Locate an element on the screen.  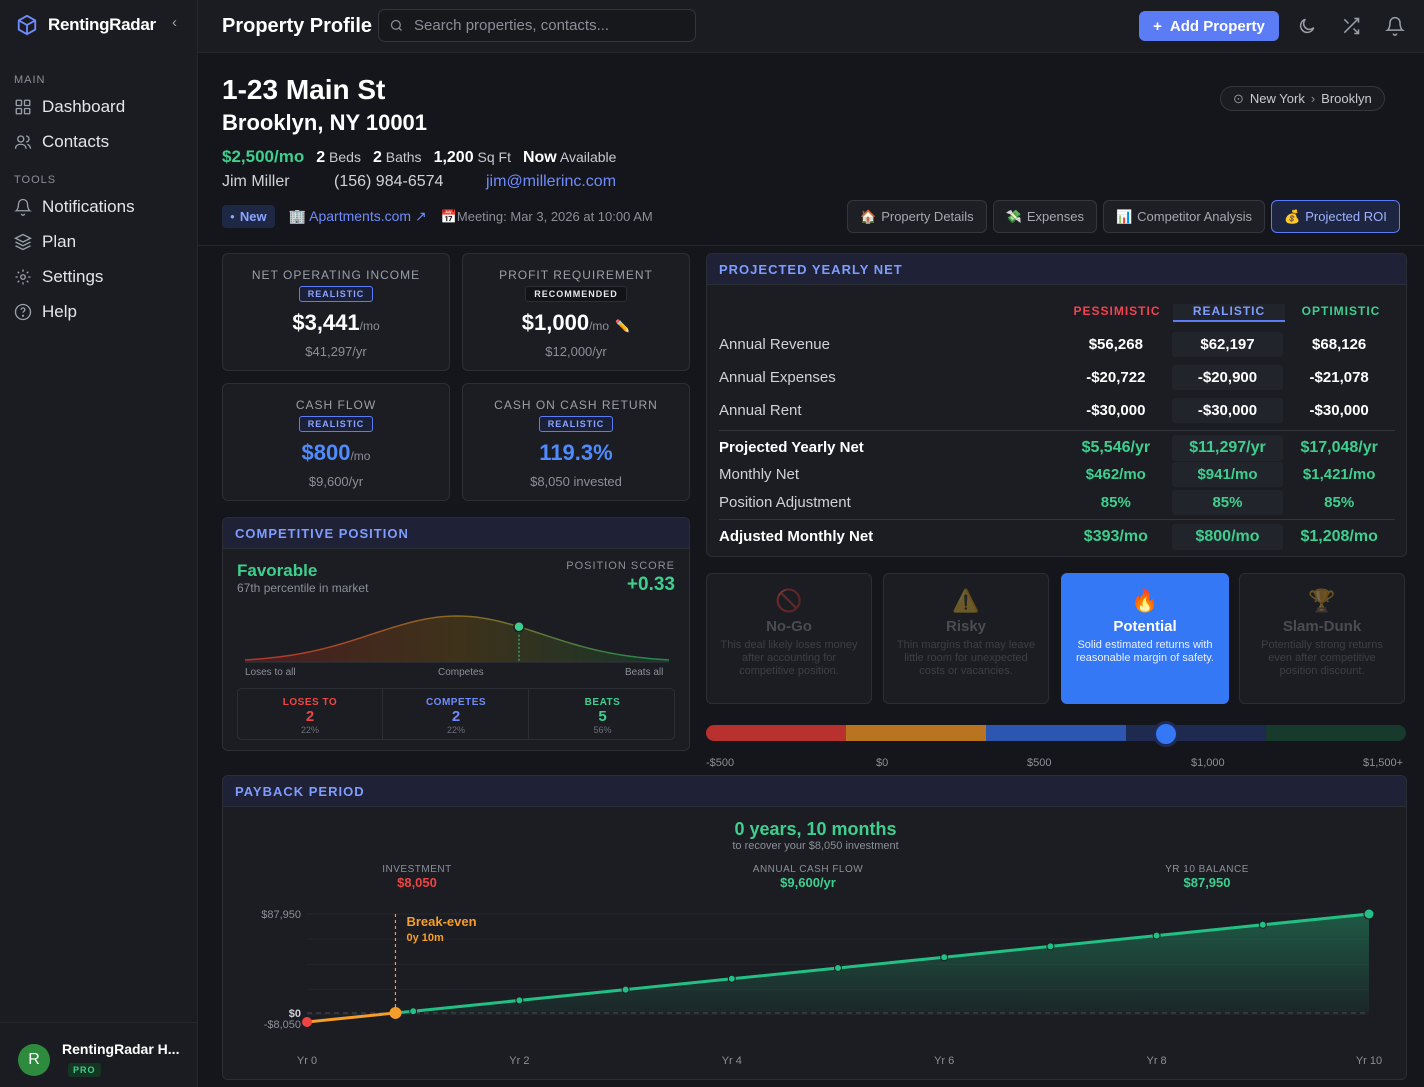
sqft-label: Sq Ft is located at coordinates (494, 157).